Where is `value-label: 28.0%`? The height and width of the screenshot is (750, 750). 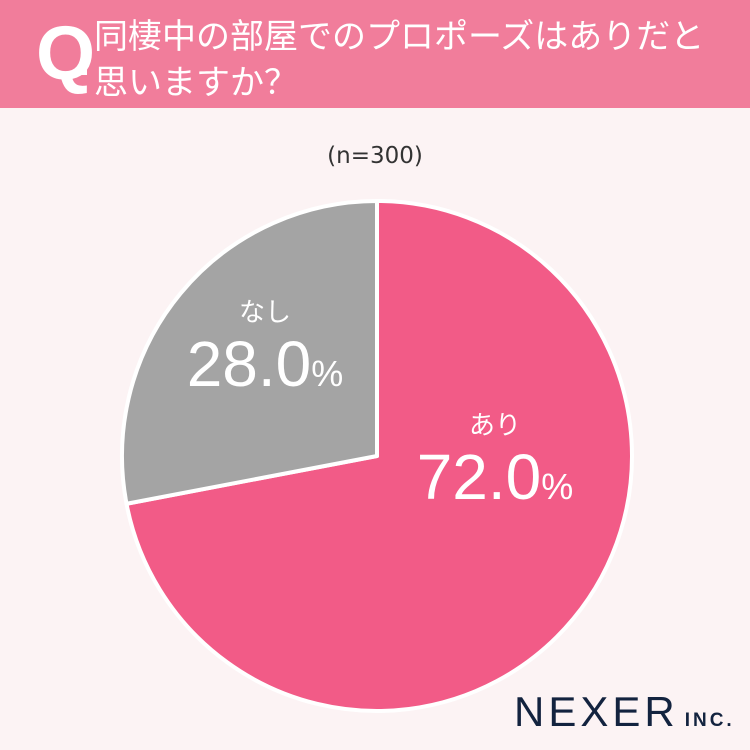
value-label: 28.0% is located at coordinates (265, 364).